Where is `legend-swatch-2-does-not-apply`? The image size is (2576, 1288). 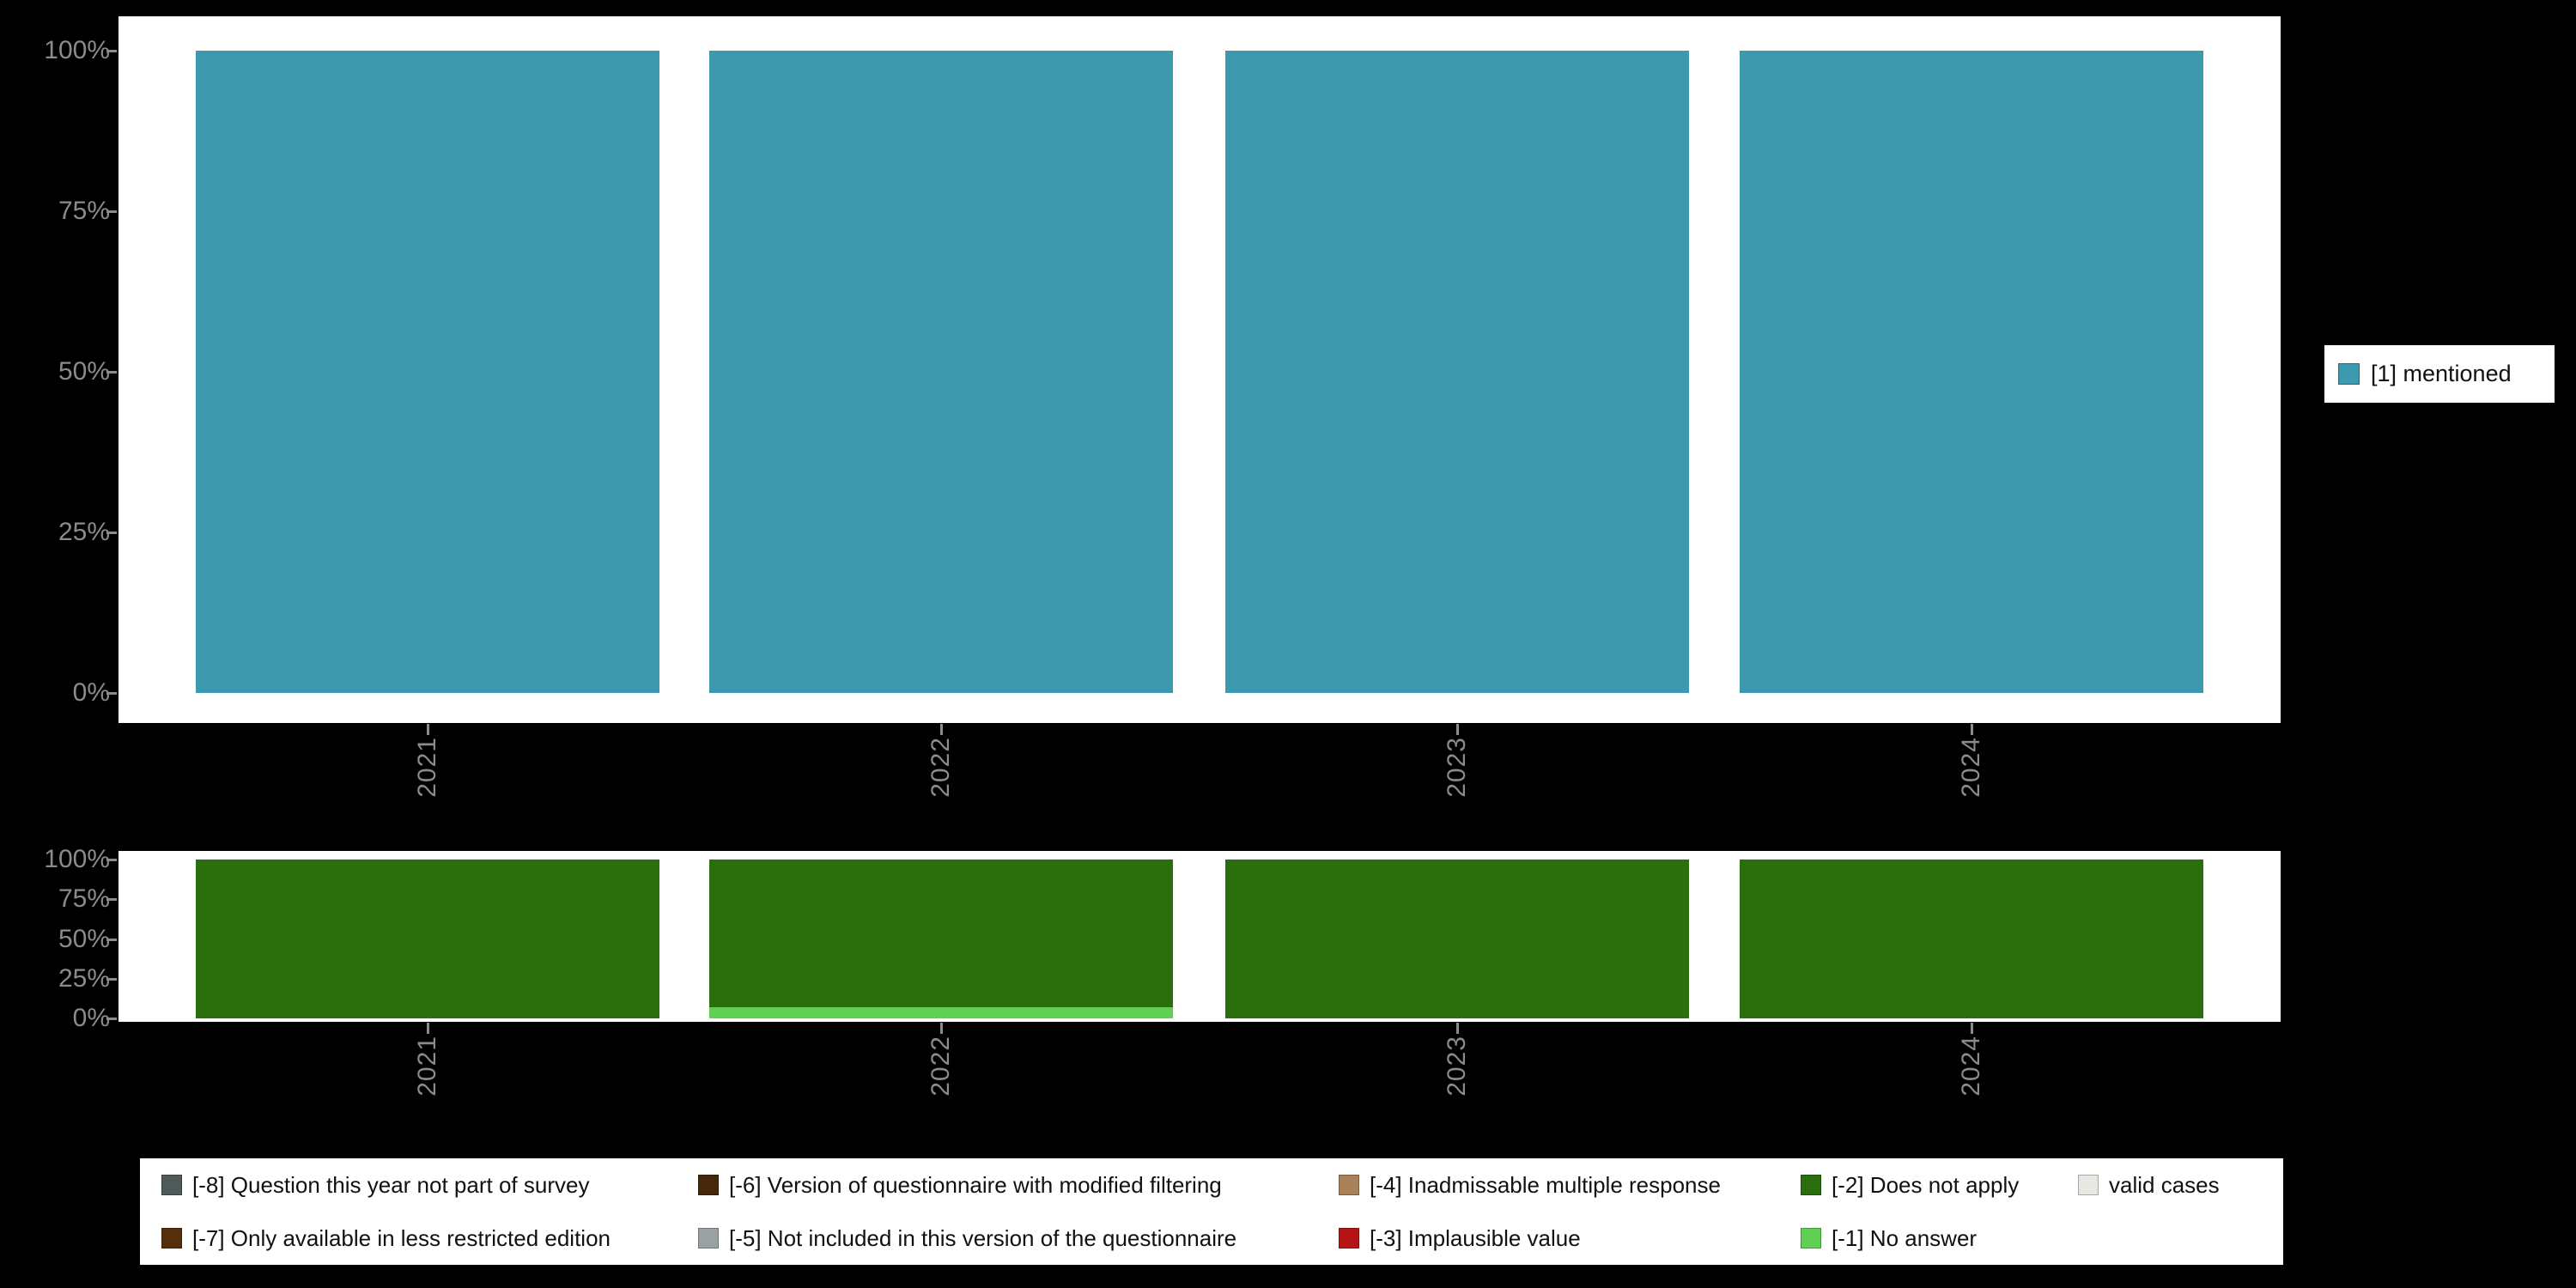 legend-swatch-2-does-not-apply is located at coordinates (1811, 1185).